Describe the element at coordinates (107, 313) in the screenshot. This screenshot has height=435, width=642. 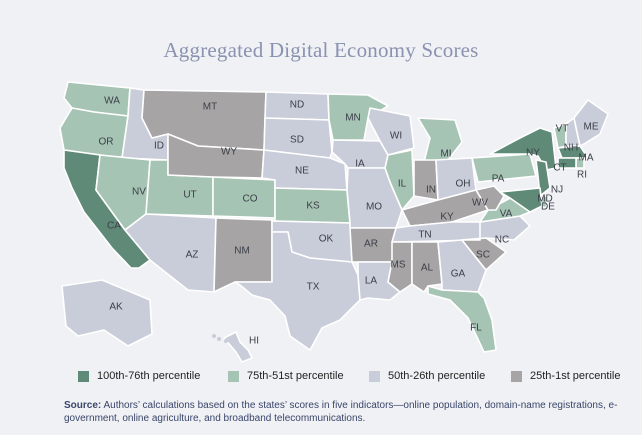
I see `state-ak` at that location.